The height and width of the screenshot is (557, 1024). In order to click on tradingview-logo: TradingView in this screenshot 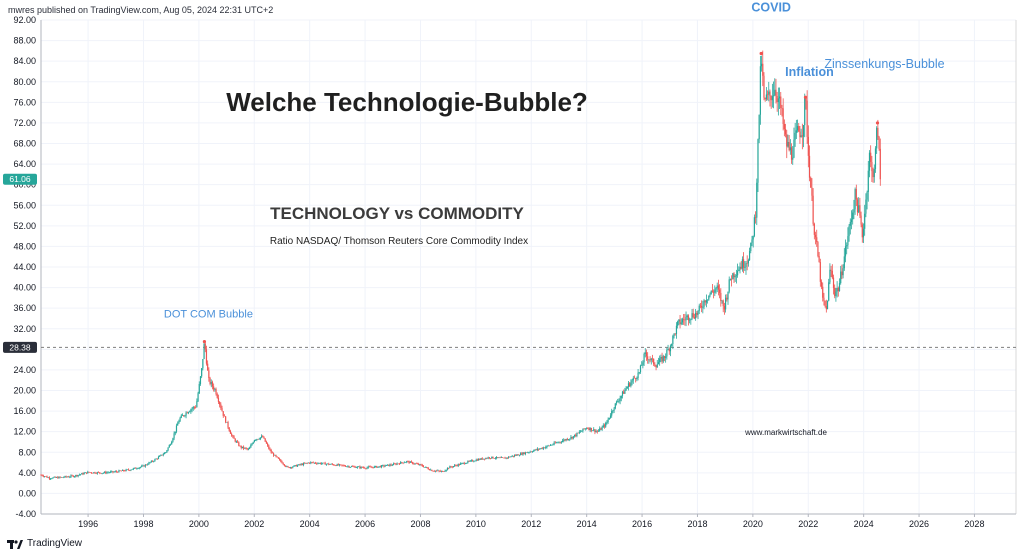, I will do `click(44, 543)`.